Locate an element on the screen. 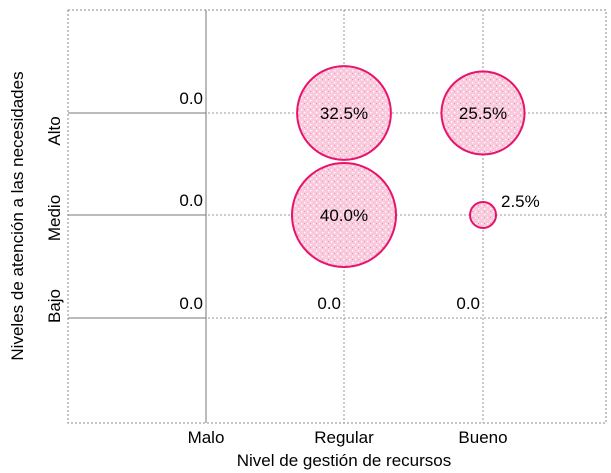  x-tick-regular: Regular is located at coordinates (344, 437).